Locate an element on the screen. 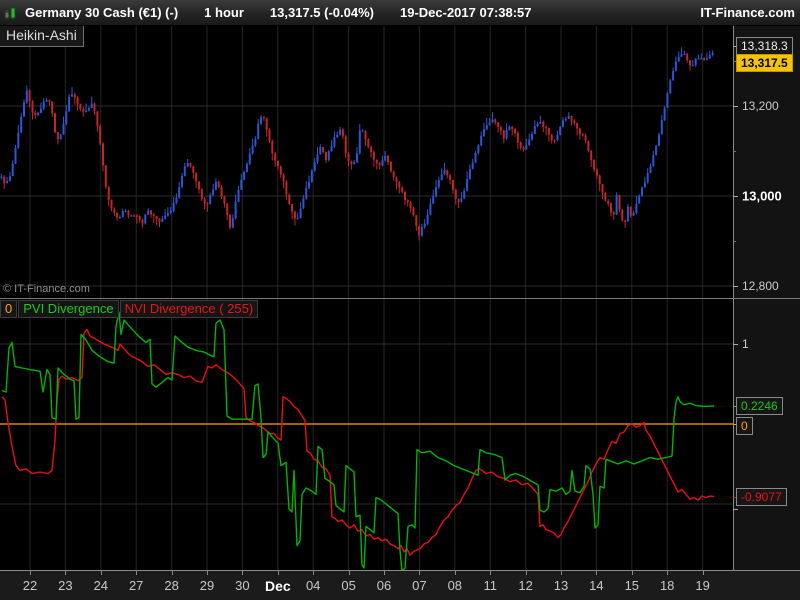 The image size is (800, 600). instrument-name: Germany 30 Cash (€1) (-) is located at coordinates (102, 12).